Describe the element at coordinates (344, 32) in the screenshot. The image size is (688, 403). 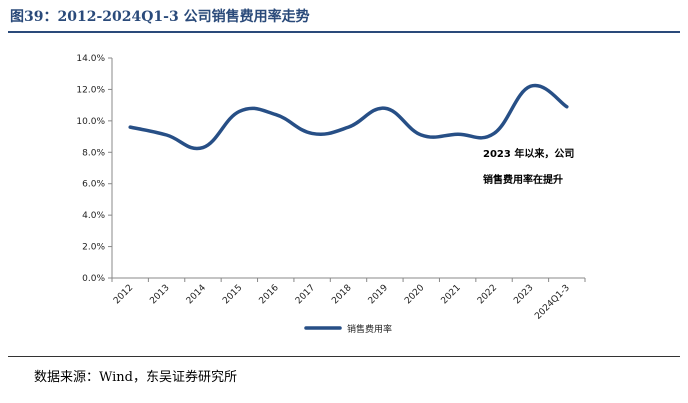
I see `title-rule` at that location.